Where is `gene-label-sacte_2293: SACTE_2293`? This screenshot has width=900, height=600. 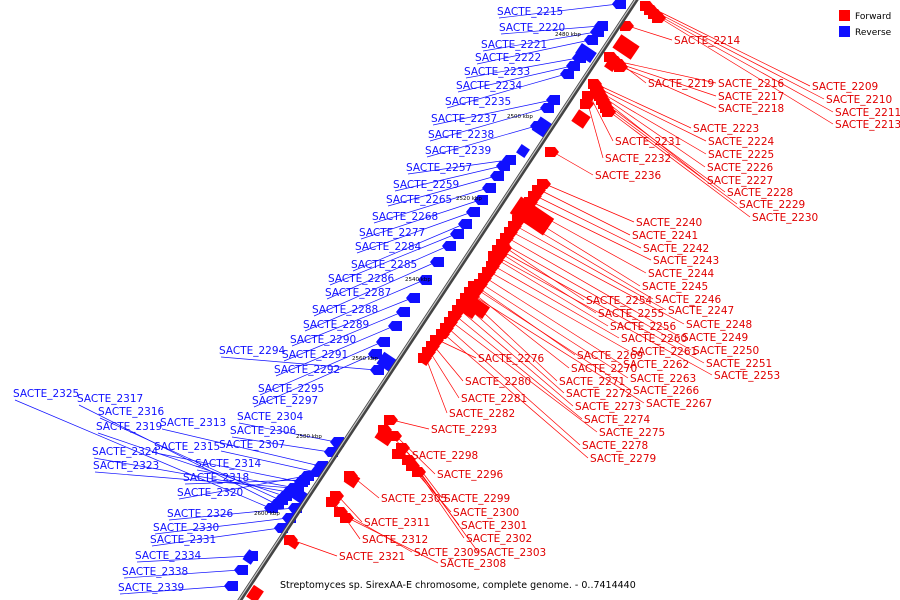
gene-label-sacte_2293: SACTE_2293 is located at coordinates (464, 430).